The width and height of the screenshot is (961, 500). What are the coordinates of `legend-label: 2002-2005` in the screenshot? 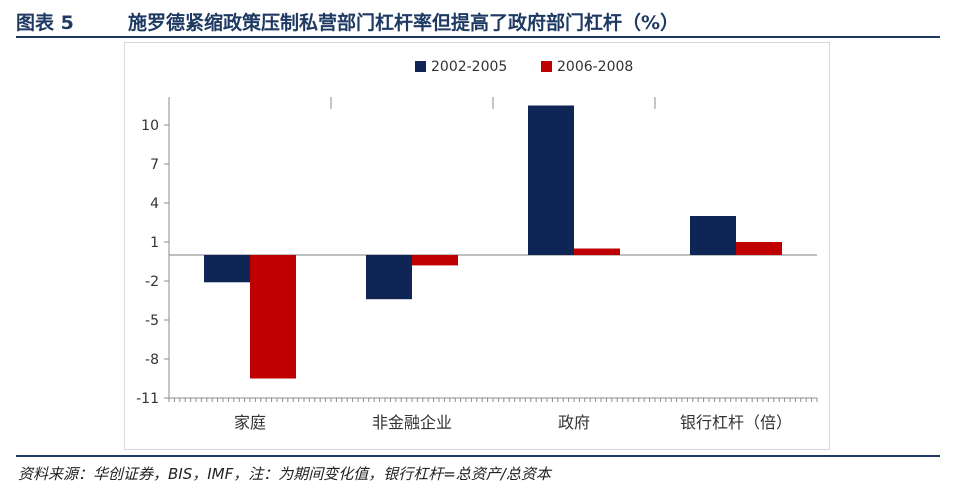 It's located at (469, 67).